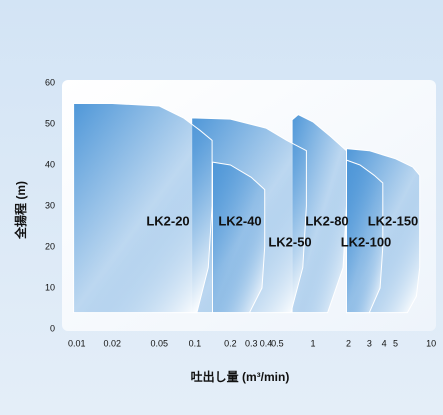 This screenshot has width=443, height=415. Describe the element at coordinates (195, 343) in the screenshot. I see `x-tick-label: 0.1` at that location.